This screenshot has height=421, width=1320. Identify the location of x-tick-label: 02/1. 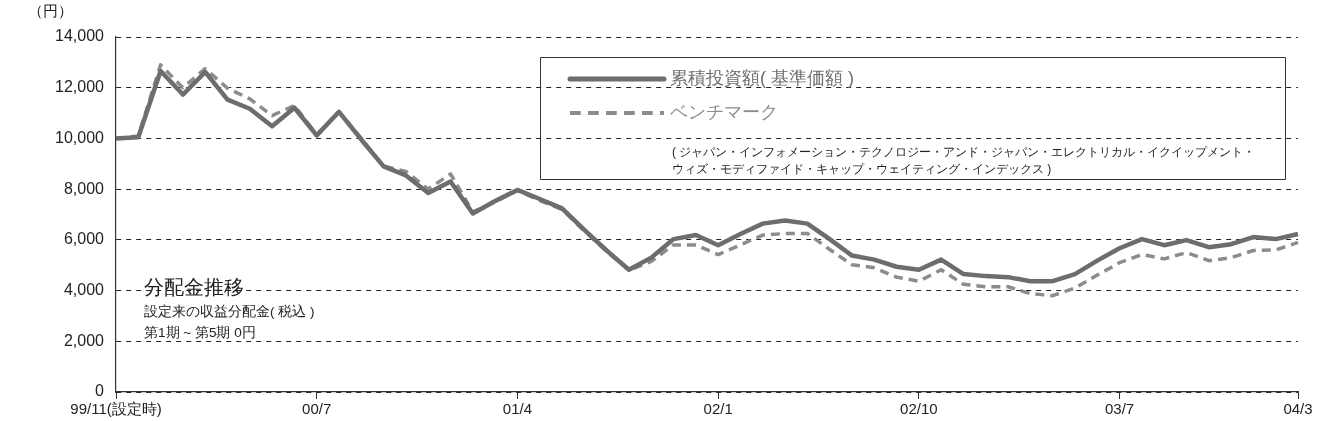
(718, 409).